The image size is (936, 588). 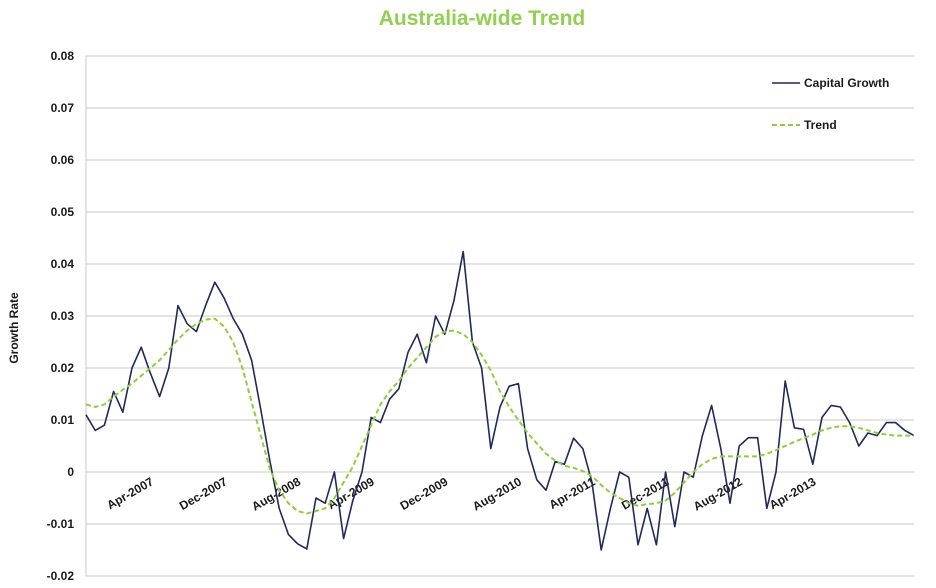 I want to click on x-tick-label: Apr-2011, so click(x=572, y=493).